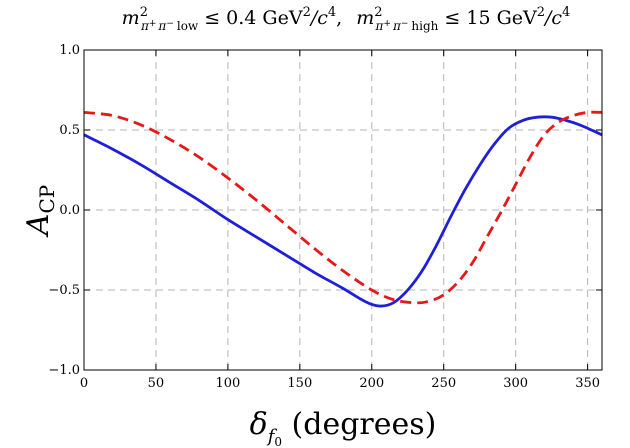 Image resolution: width=630 pixels, height=448 pixels. I want to click on title-sub-pi-minus-2: π, so click(397, 26).